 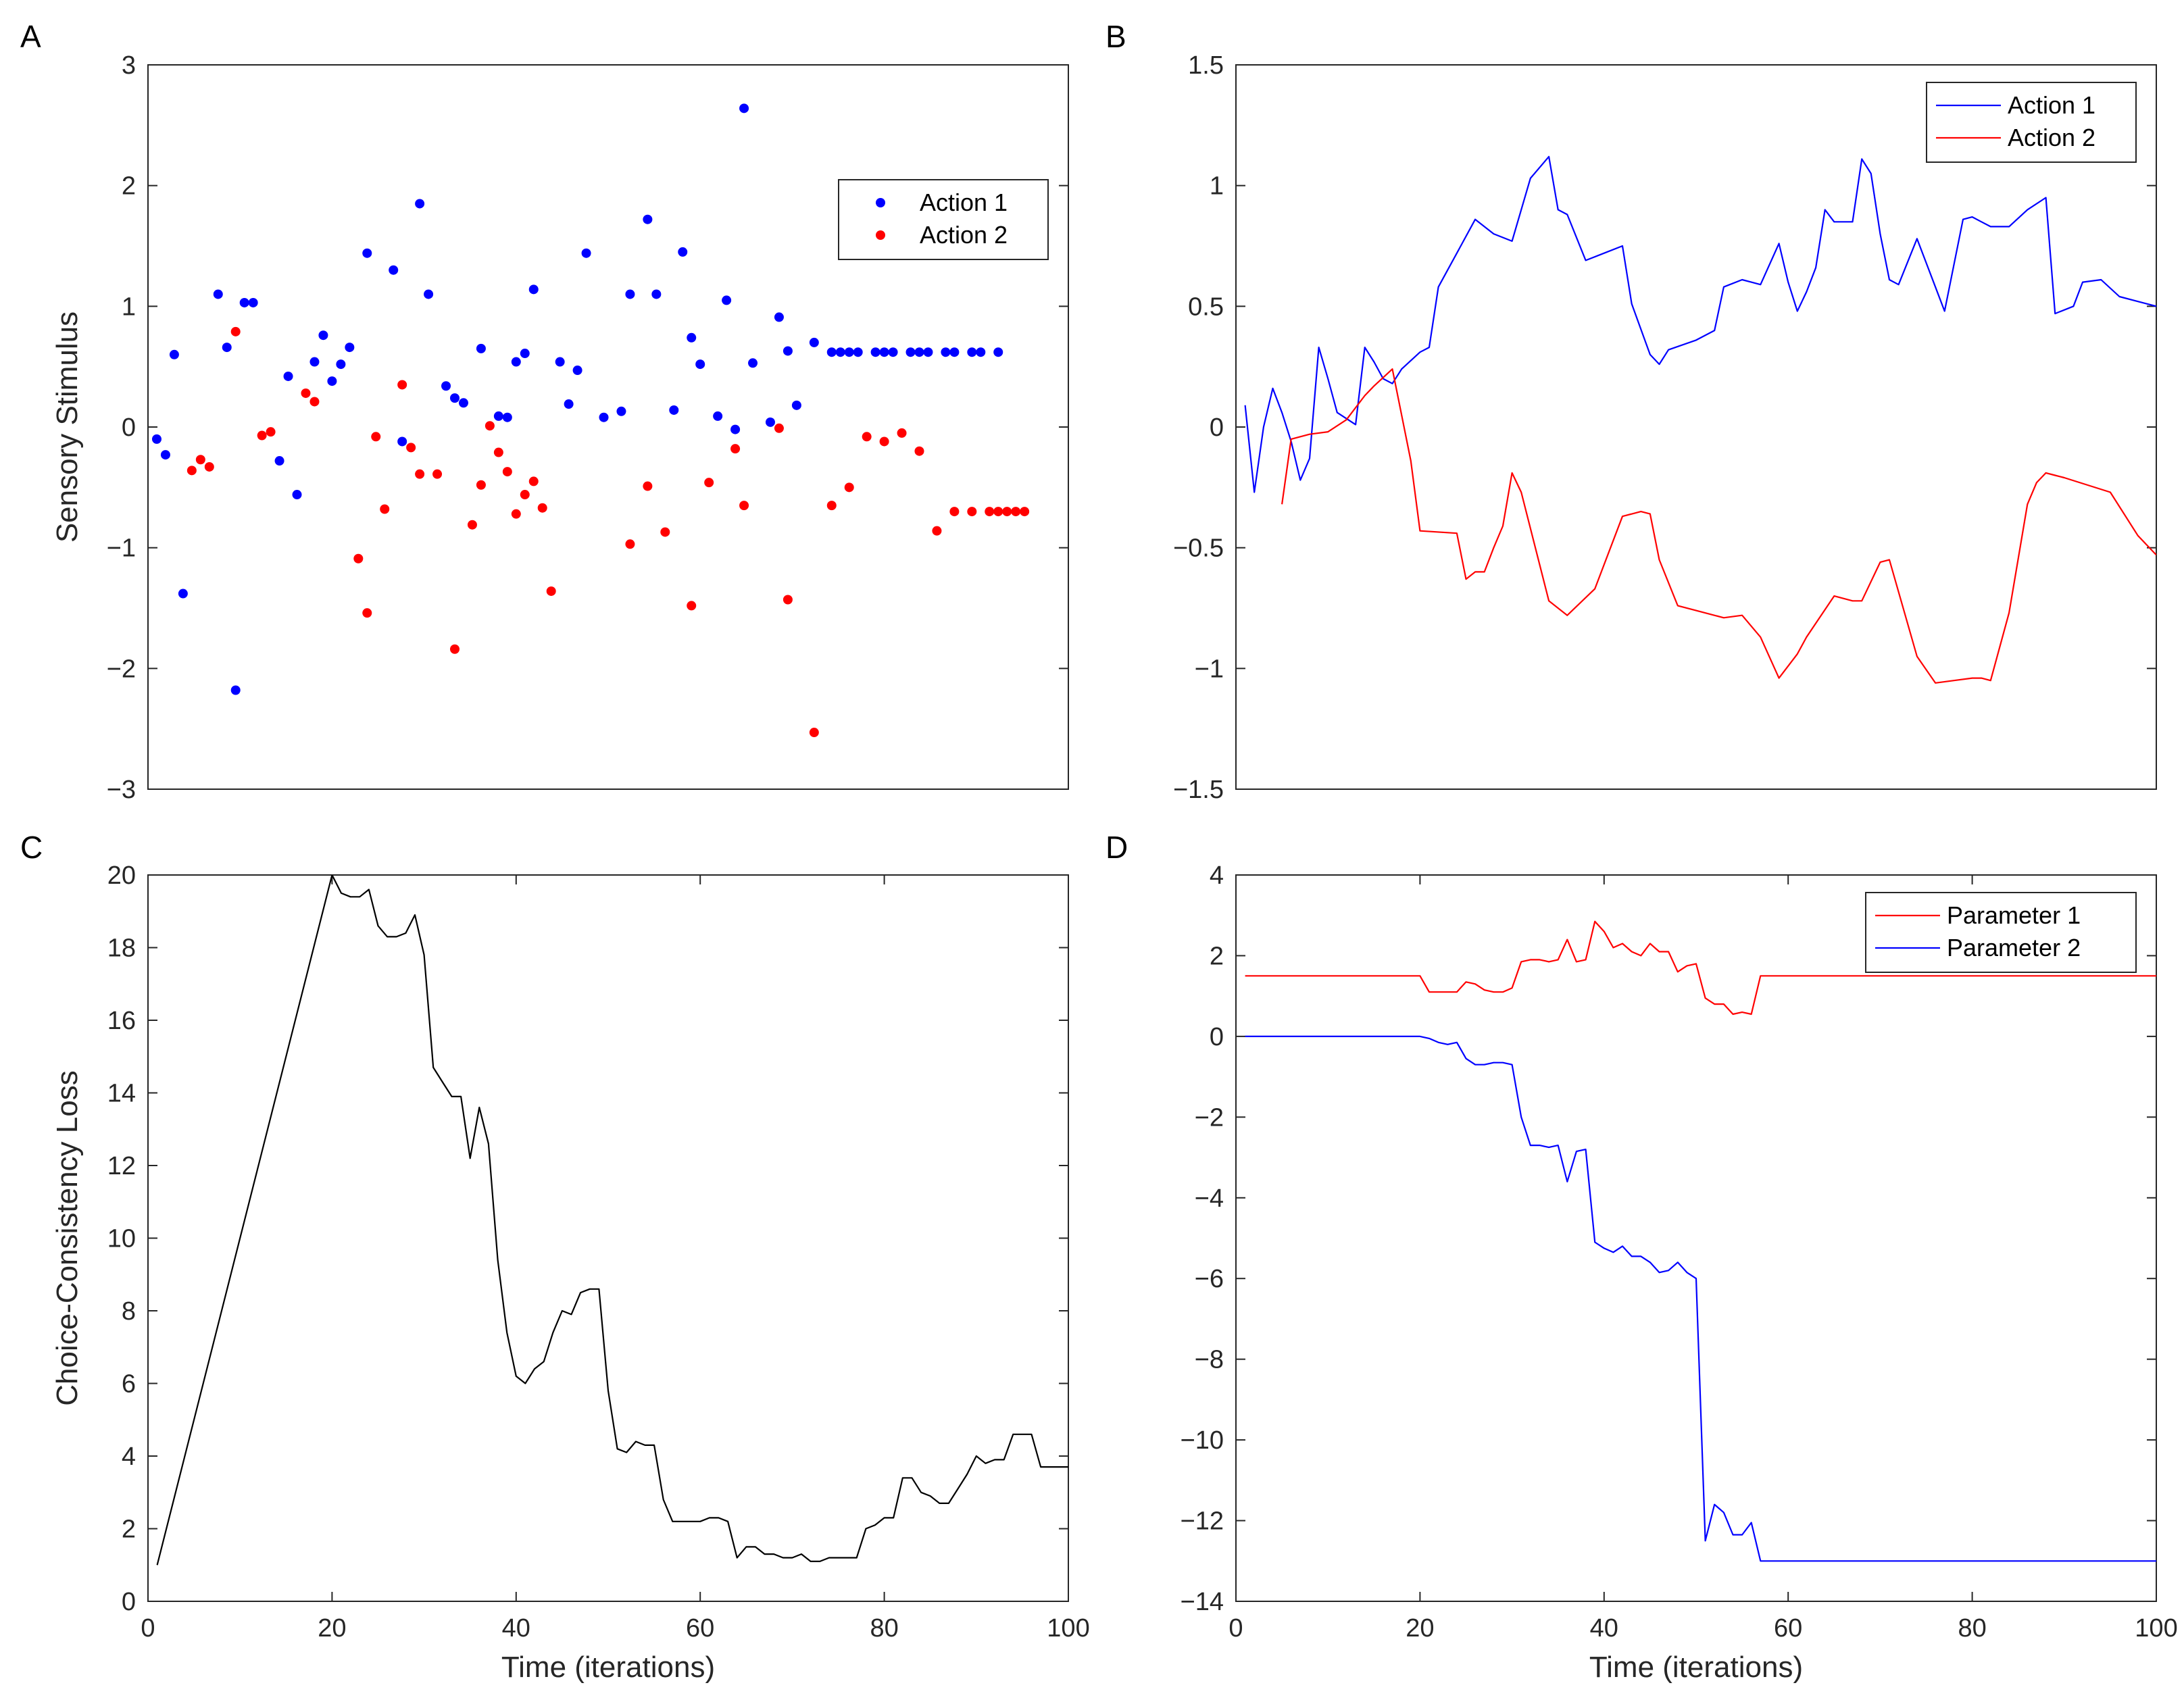 I want to click on y-tick-label: 0.5, so click(x=1206, y=307).